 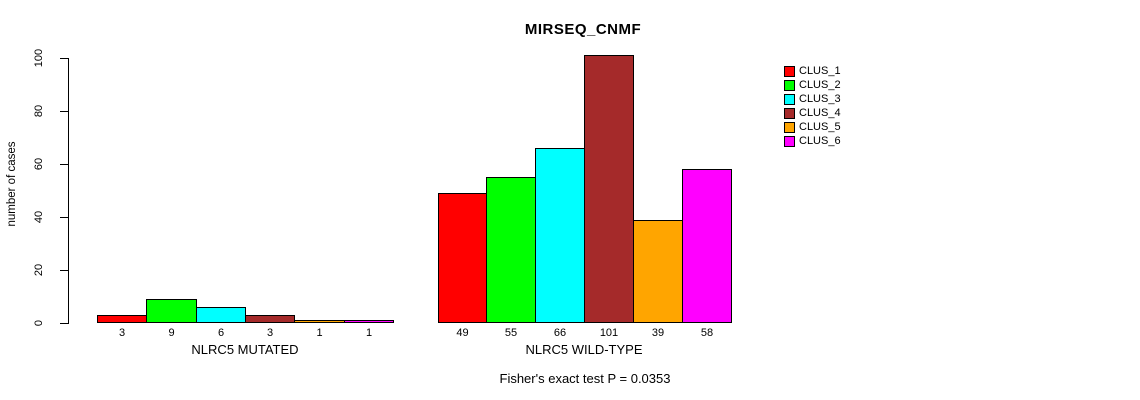 I want to click on fisher-test-annotation: Fisher's exact test P = 0.0353, so click(x=585, y=378).